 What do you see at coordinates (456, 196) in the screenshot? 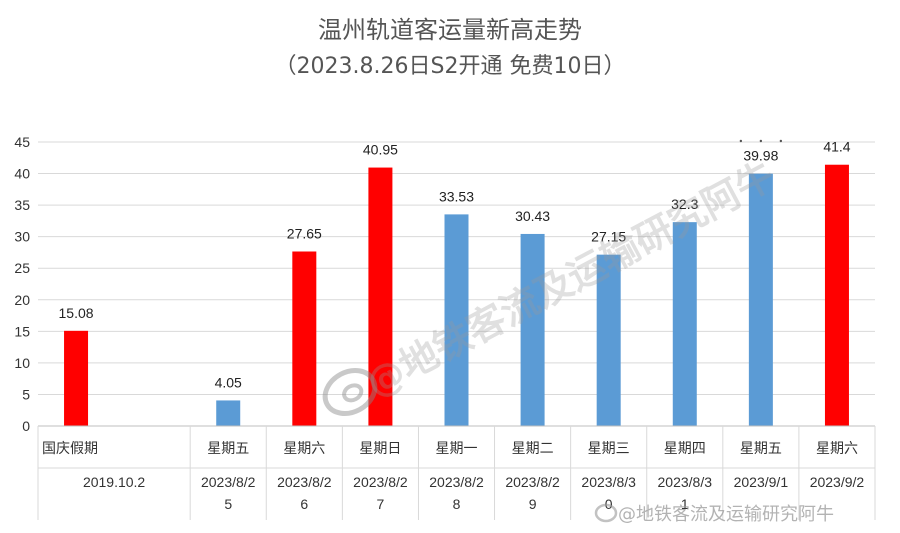
I see `data-label: 33.53` at bounding box center [456, 196].